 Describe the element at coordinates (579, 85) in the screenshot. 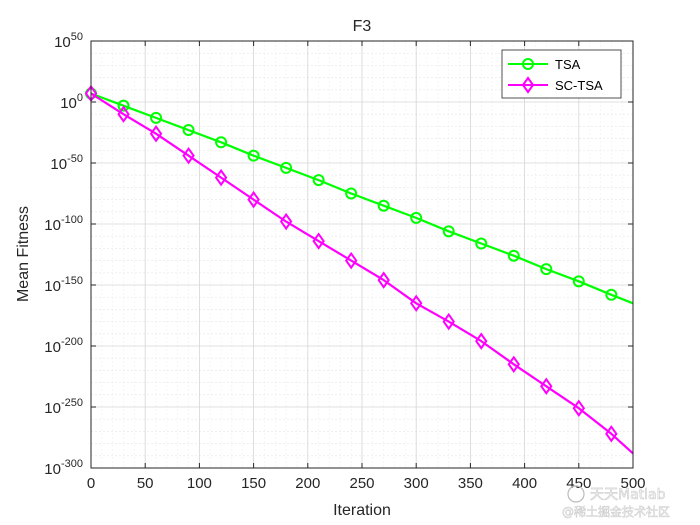

I see `legend-label-sc-tsa: SC-TSA` at that location.